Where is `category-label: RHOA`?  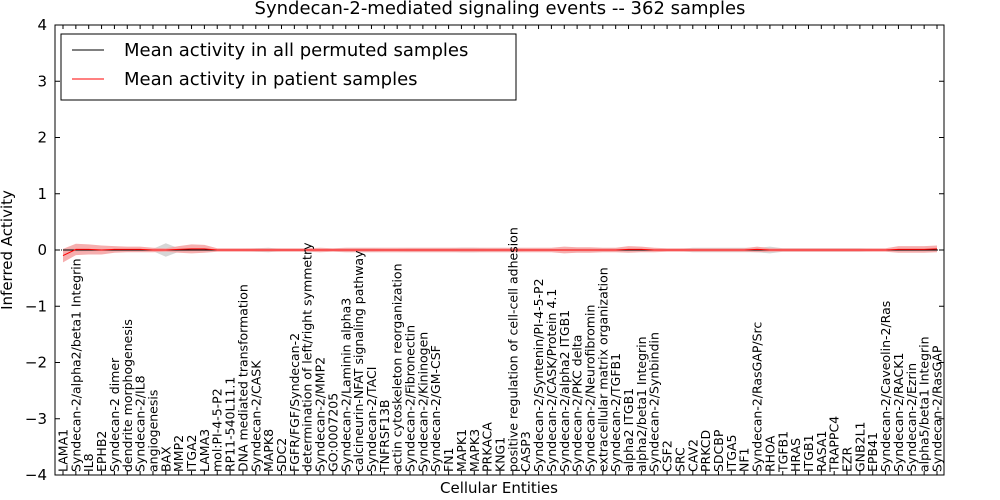 category-label: RHOA is located at coordinates (769, 453).